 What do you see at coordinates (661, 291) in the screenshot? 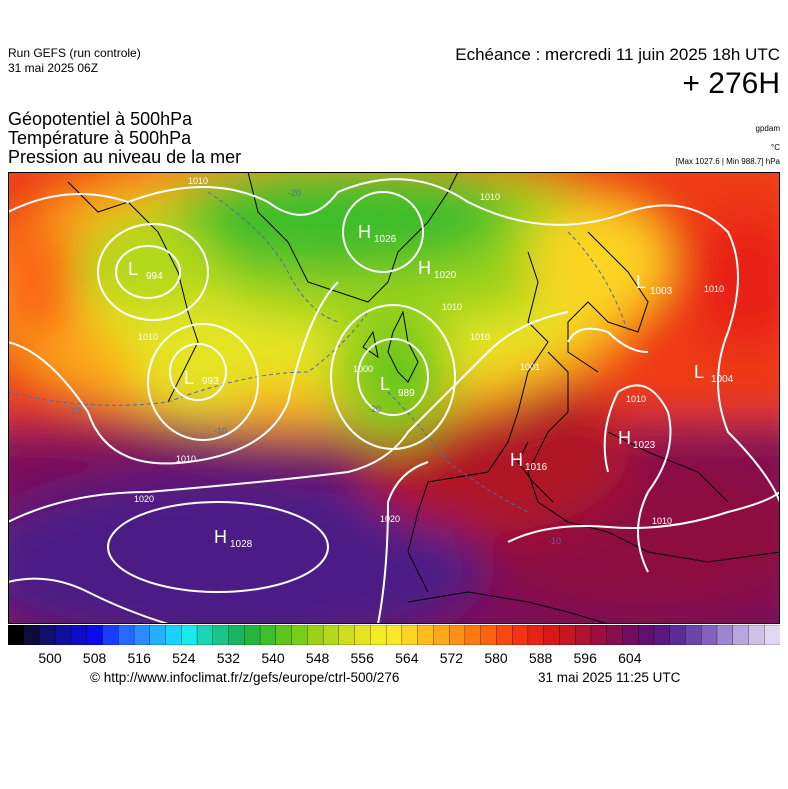
I see `svg-text: 1003` at bounding box center [661, 291].